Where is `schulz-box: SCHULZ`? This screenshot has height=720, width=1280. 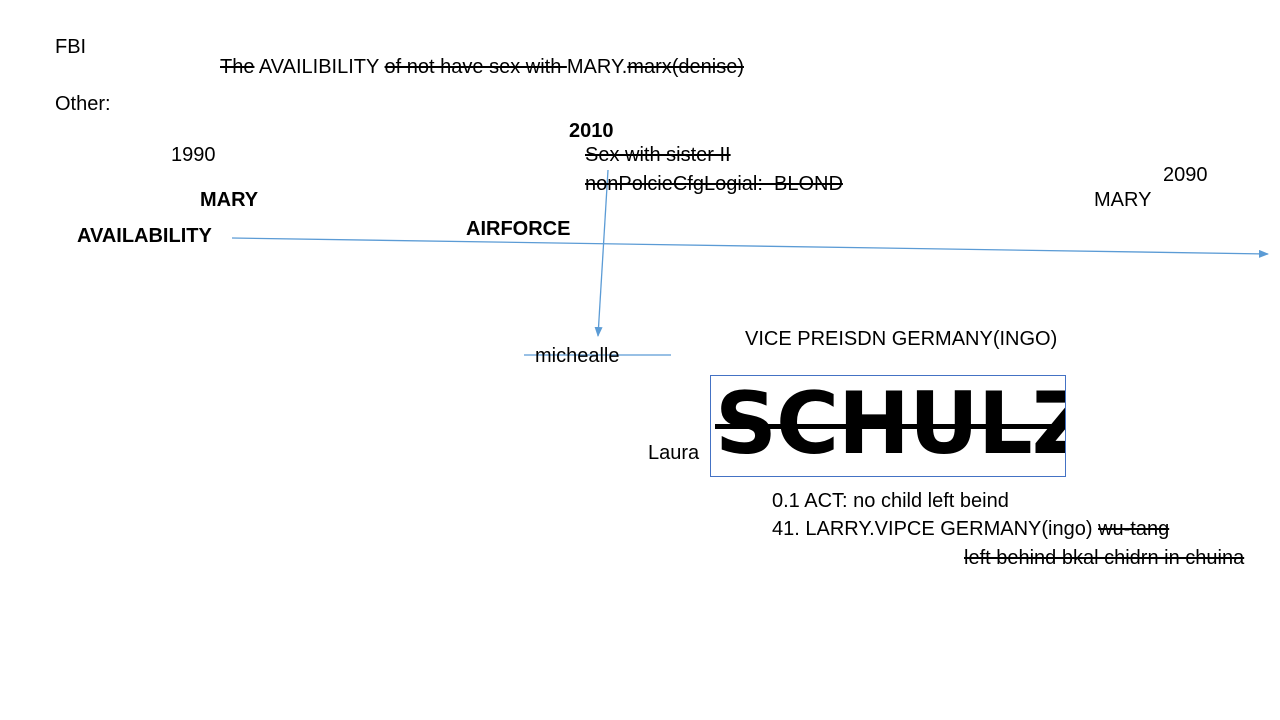
schulz-box: SCHULZ is located at coordinates (888, 426).